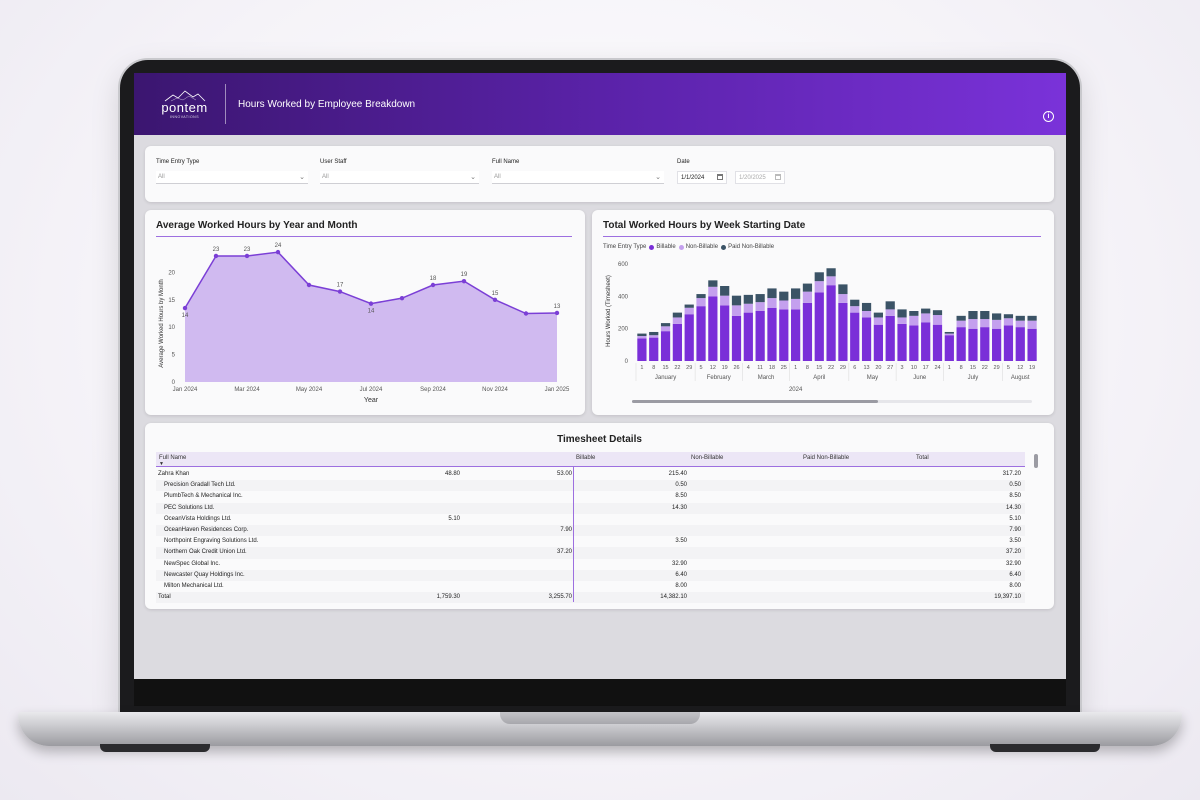  What do you see at coordinates (590, 474) in the screenshot?
I see `table-row: Zahra Khan 215.40 53.00 48.80 317.20` at bounding box center [590, 474].